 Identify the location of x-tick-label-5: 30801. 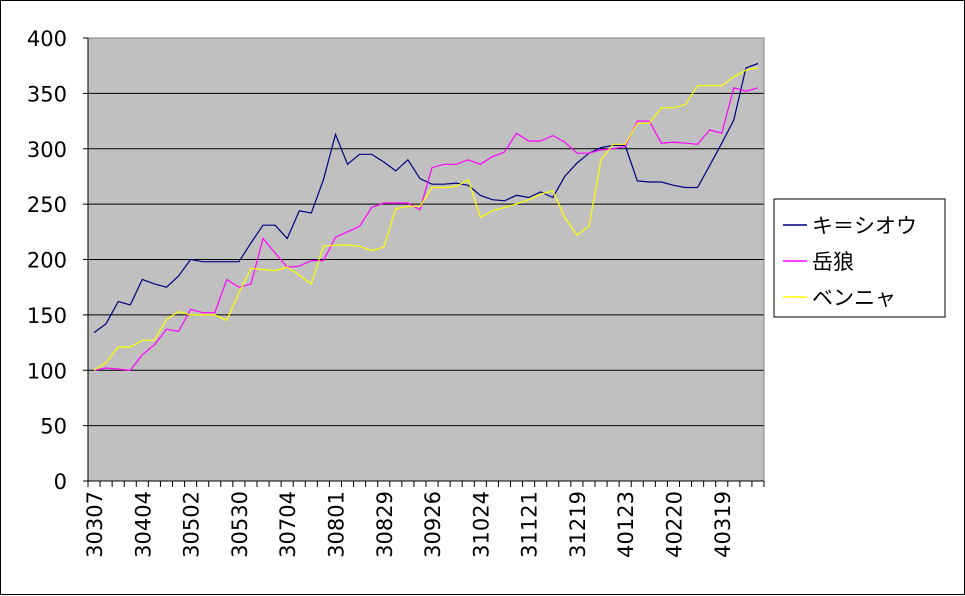
(336, 524).